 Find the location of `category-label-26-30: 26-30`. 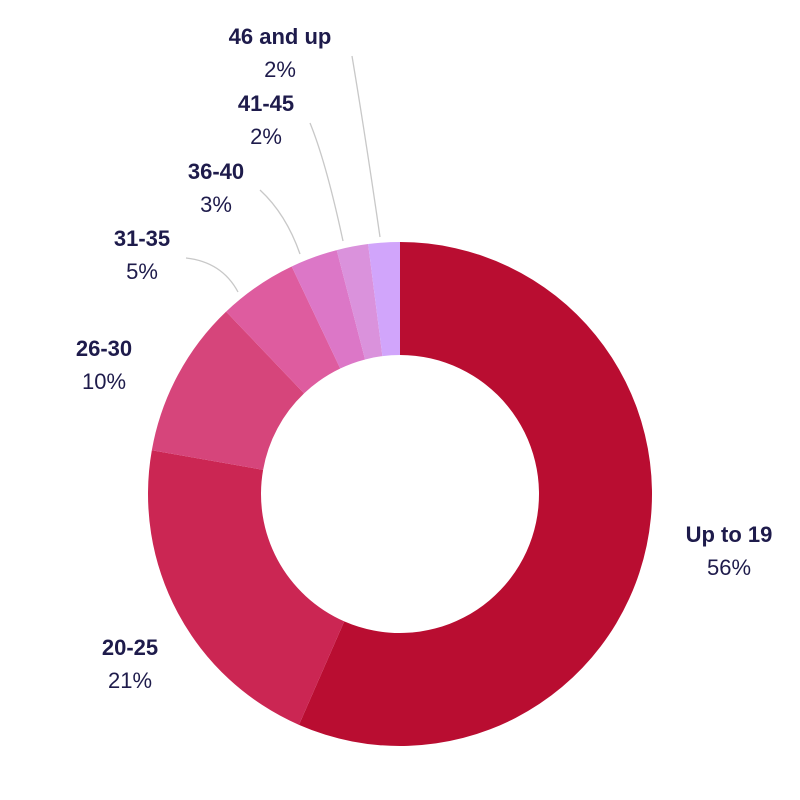

category-label-26-30: 26-30 is located at coordinates (104, 348).